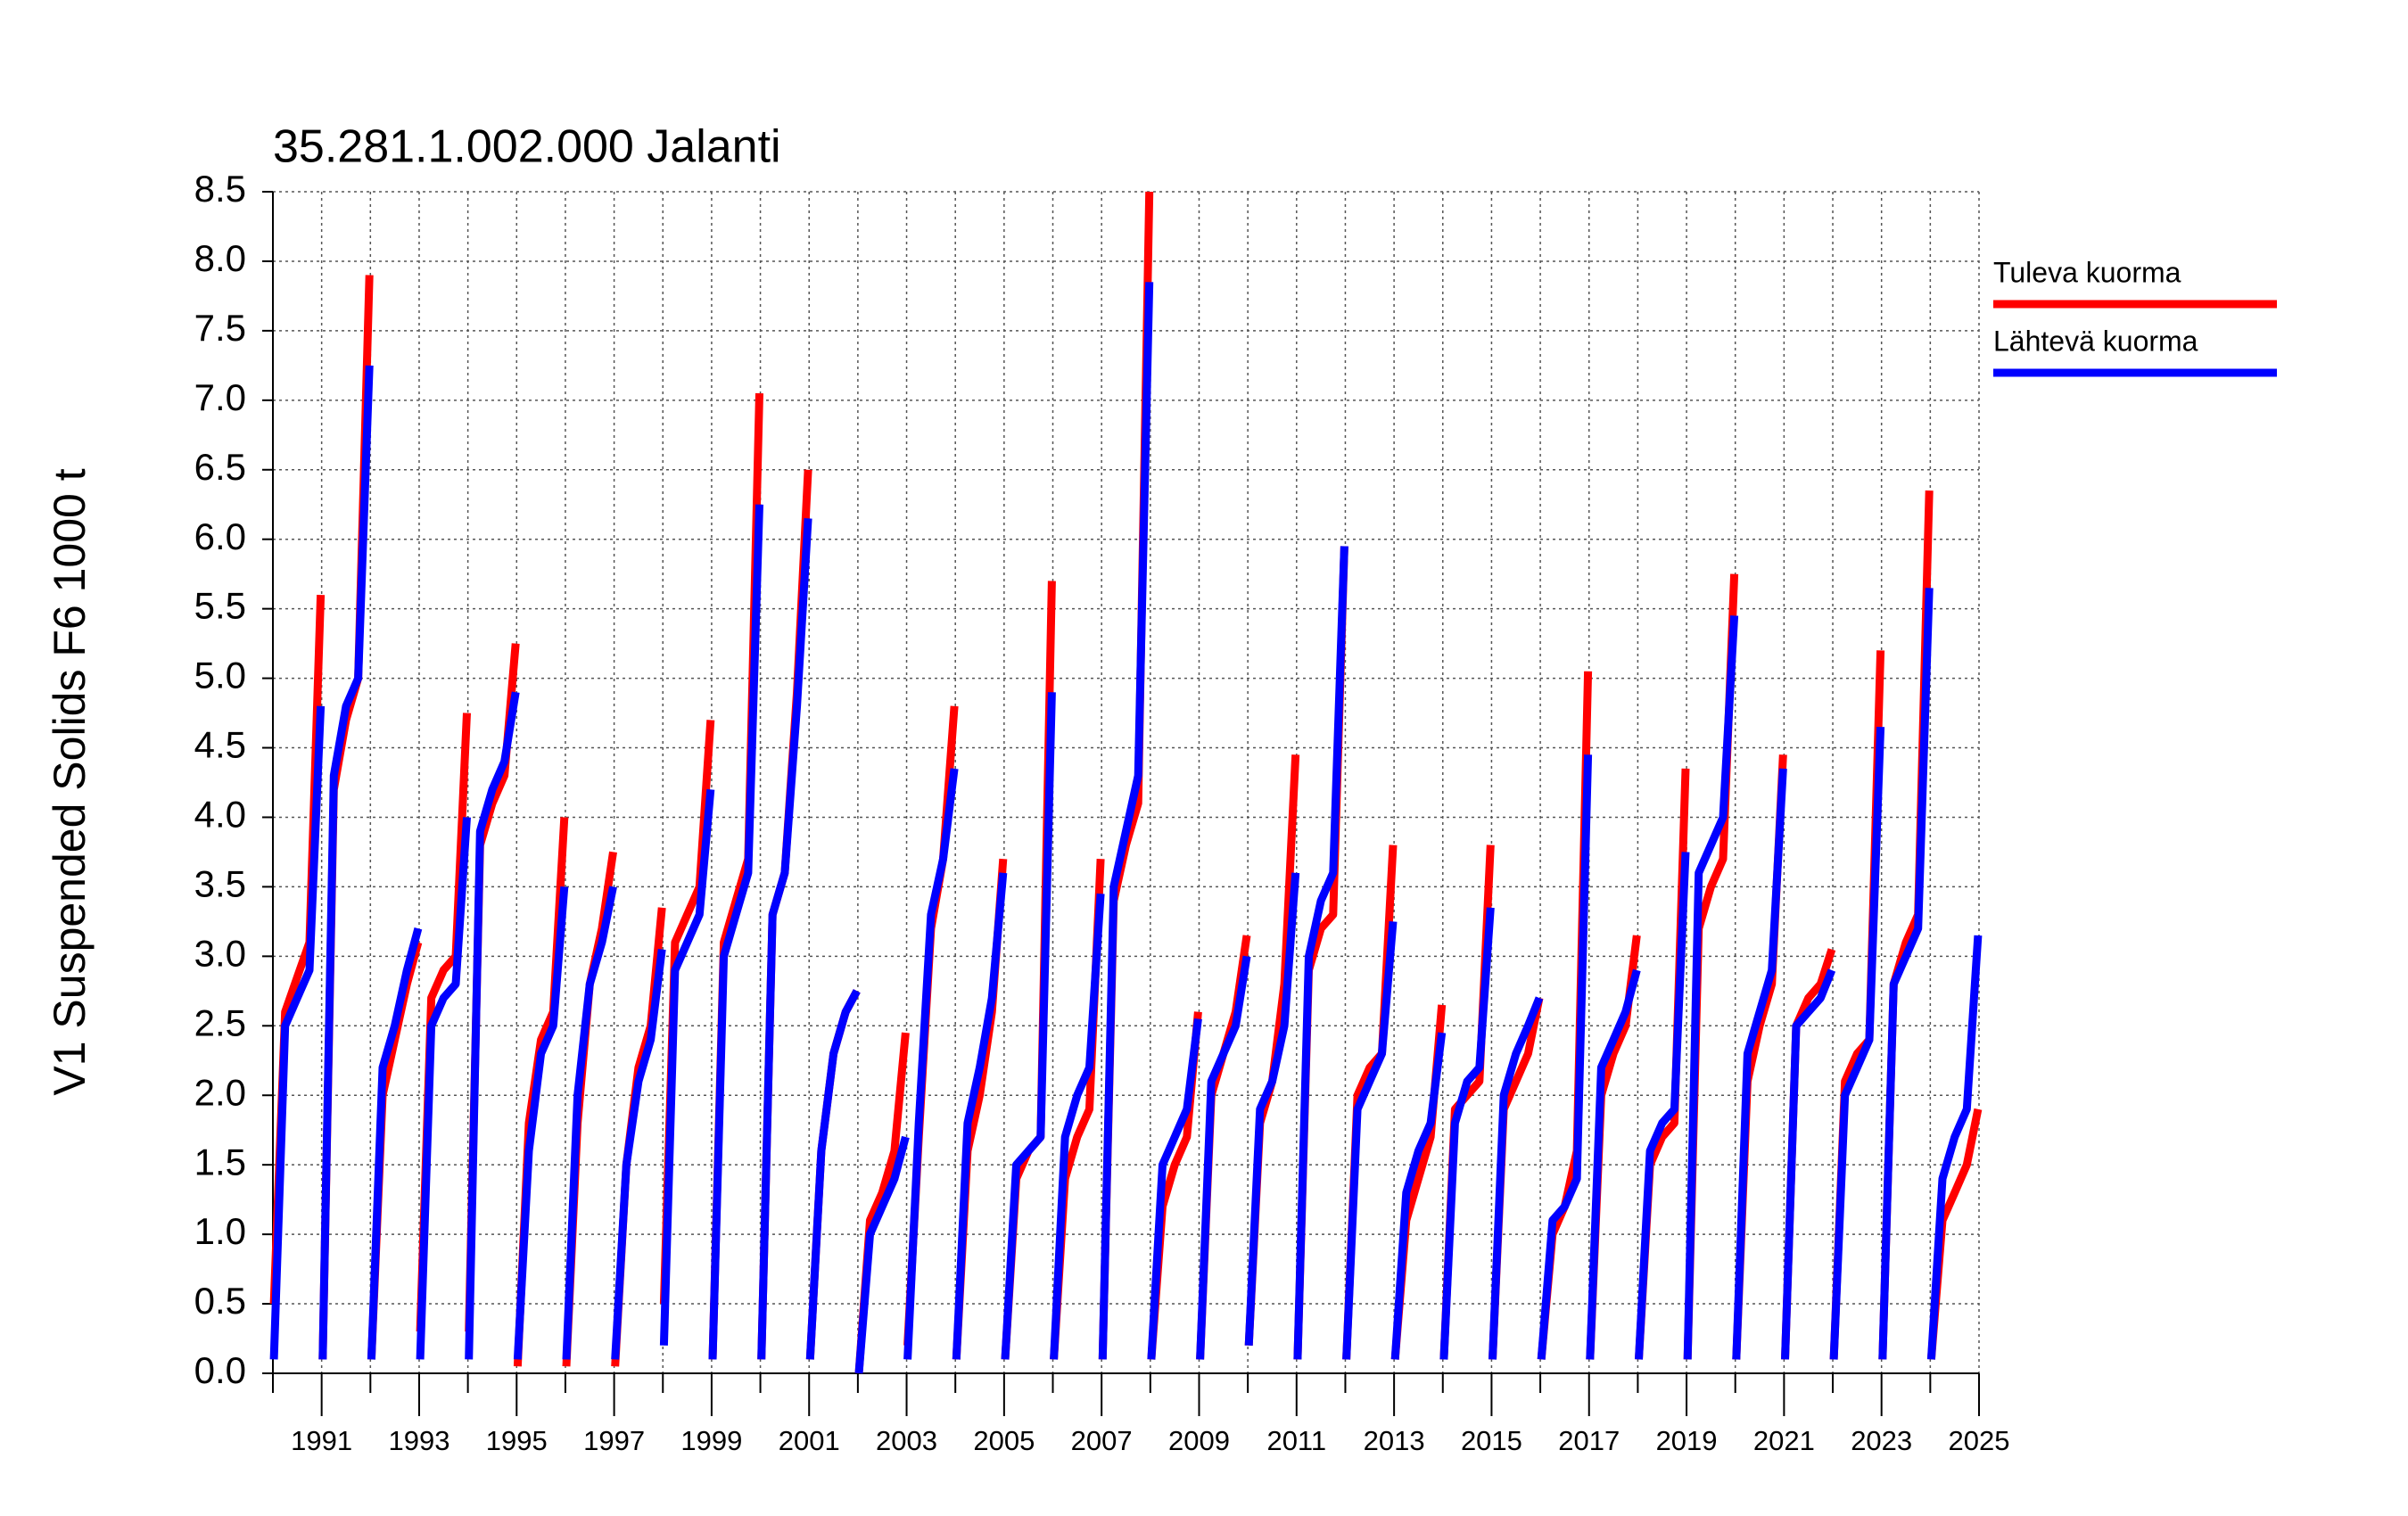 This screenshot has height=1516, width=2408. What do you see at coordinates (2087, 272) in the screenshot?
I see `legend-label: Tuleva kuorma` at bounding box center [2087, 272].